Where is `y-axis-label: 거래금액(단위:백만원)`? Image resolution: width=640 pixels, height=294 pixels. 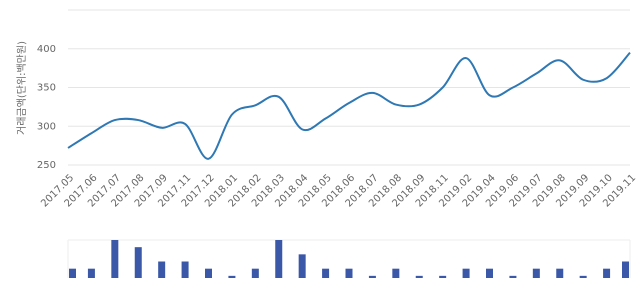 y-axis-label: 거래금액(단위:백만원) is located at coordinates (21, 88).